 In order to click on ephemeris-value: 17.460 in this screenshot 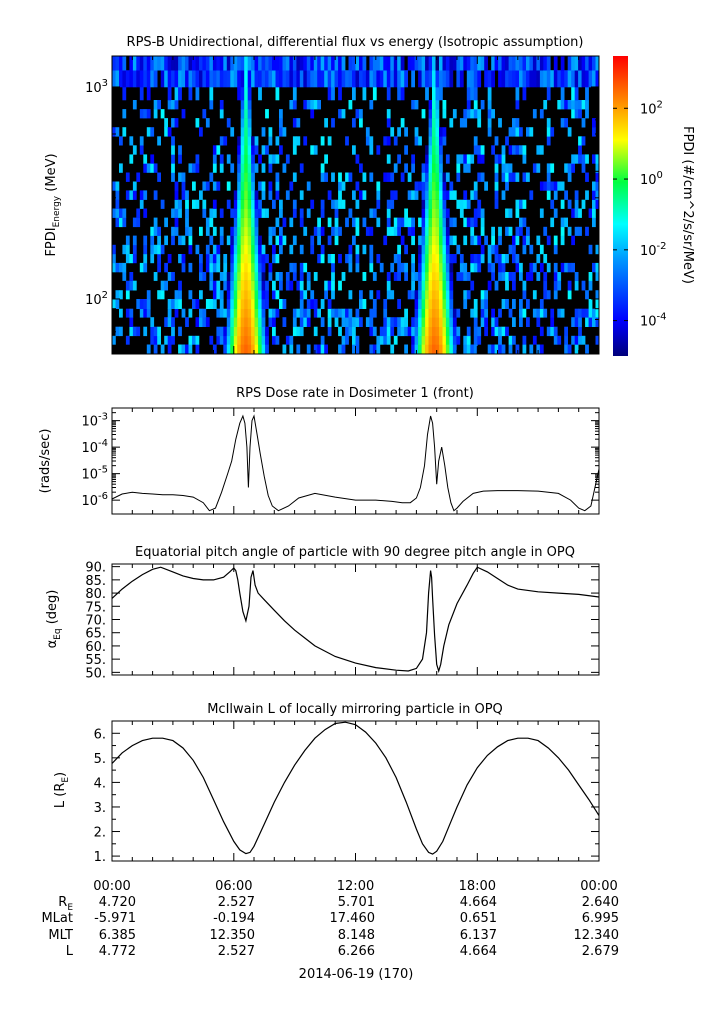, I will do `click(353, 918)`.